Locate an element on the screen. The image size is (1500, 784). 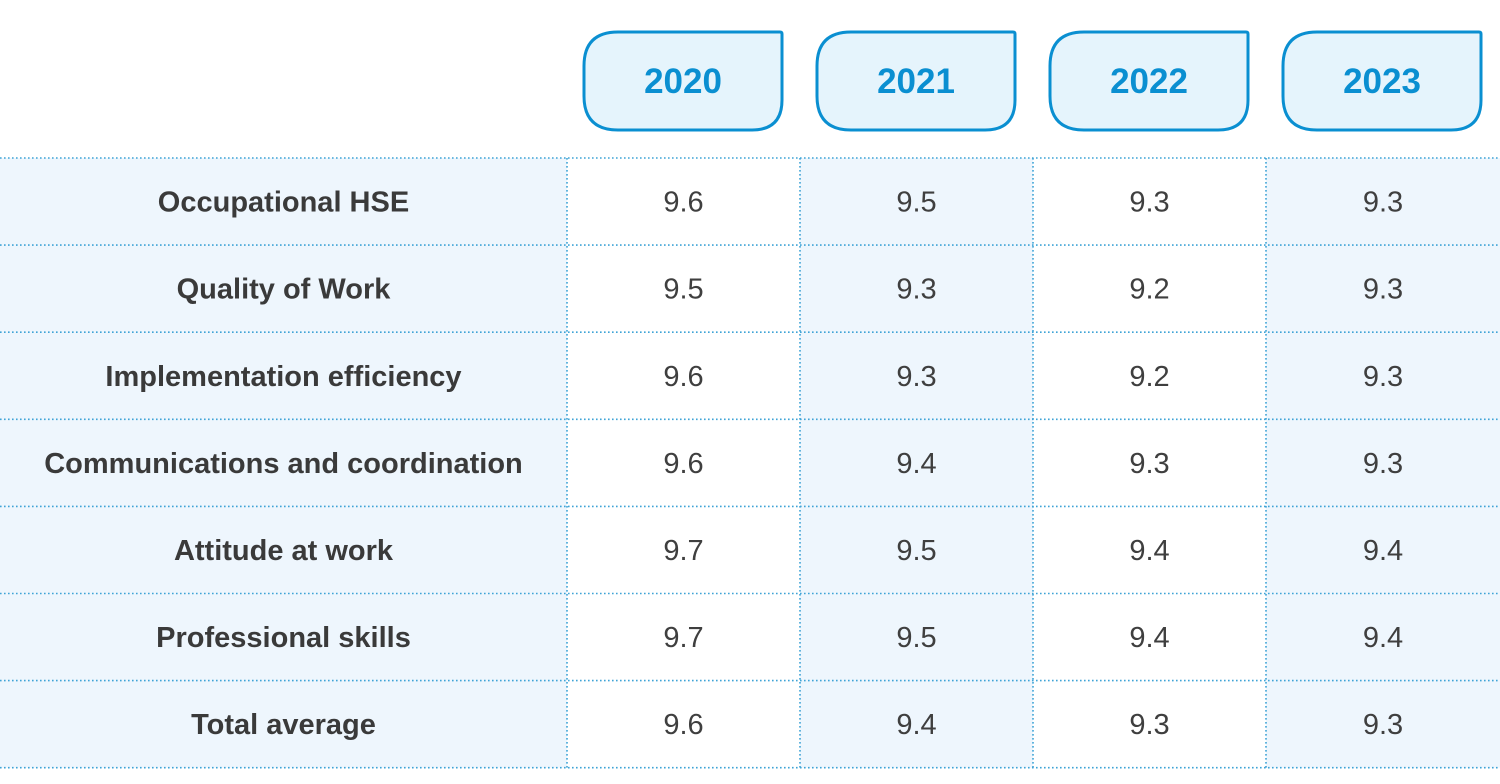
year-header-2022: 2022 is located at coordinates (1149, 81).